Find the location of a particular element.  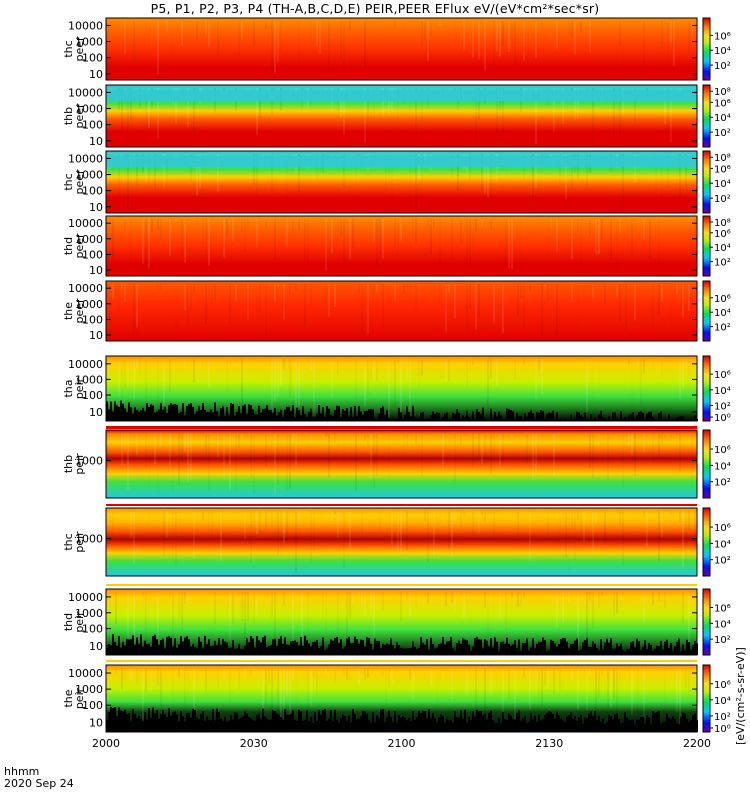

panel-1-probe-label: thc is located at coordinates (68, 48).